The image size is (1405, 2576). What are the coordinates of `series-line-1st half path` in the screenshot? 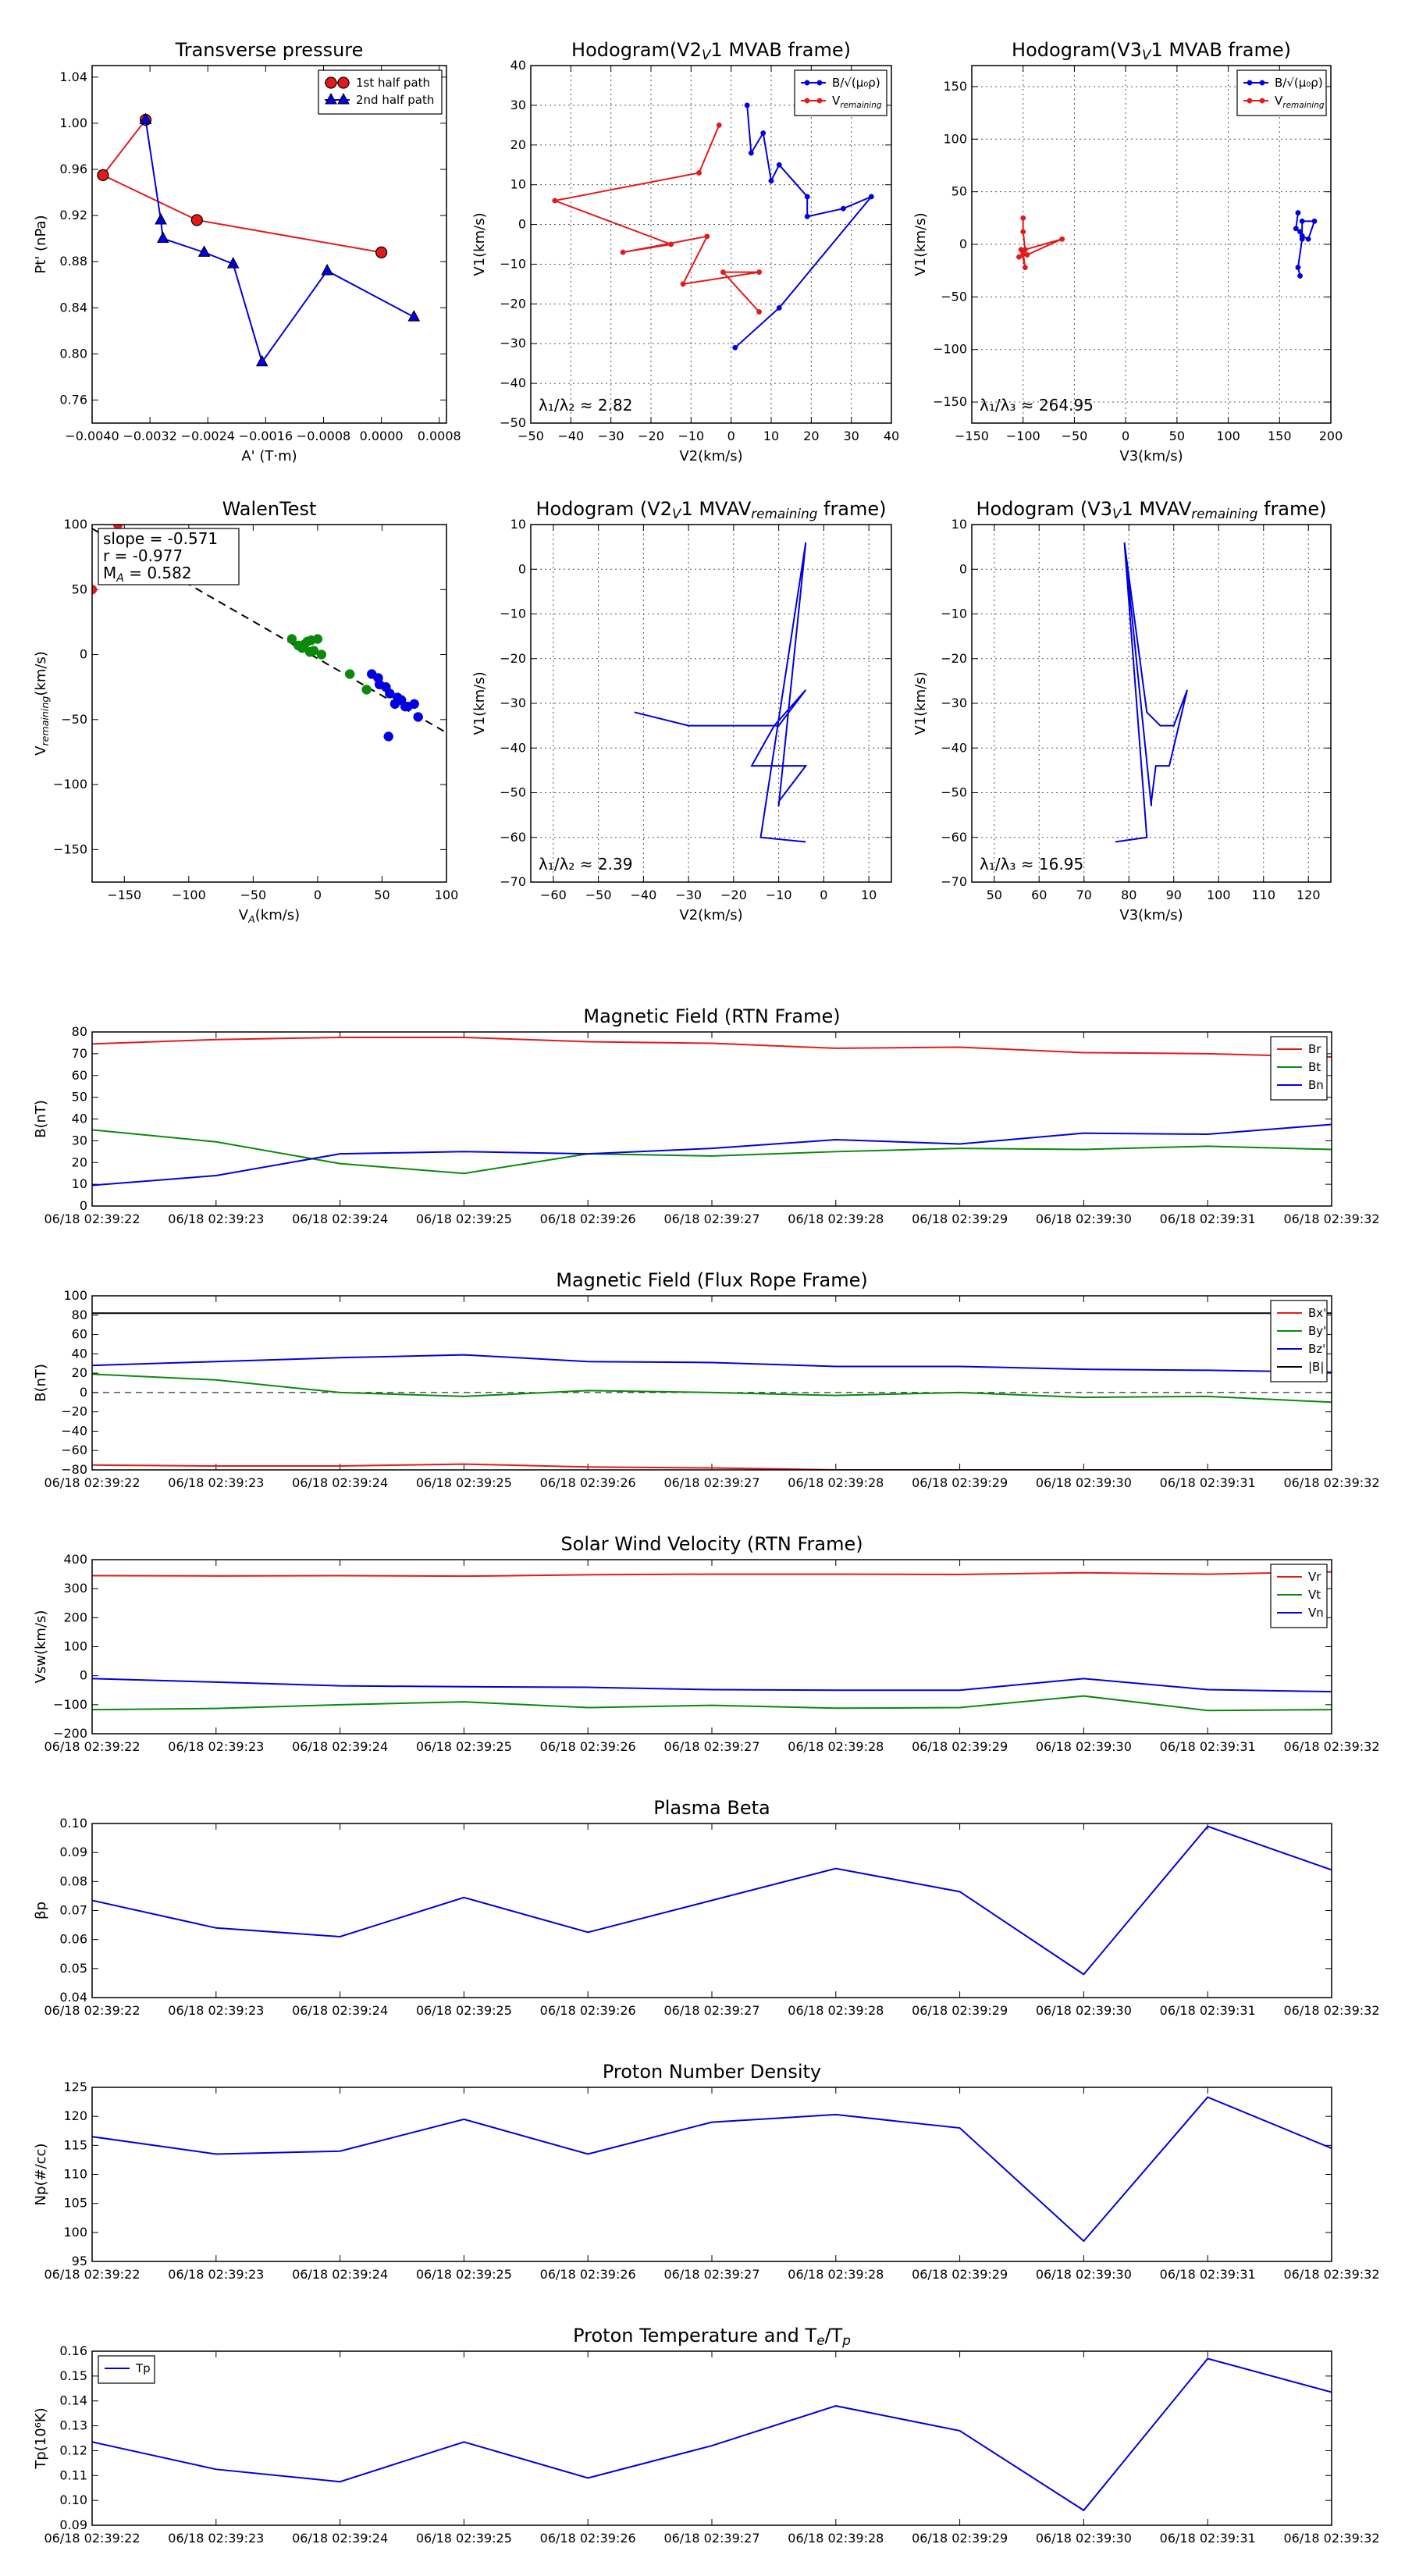 It's located at (241, 186).